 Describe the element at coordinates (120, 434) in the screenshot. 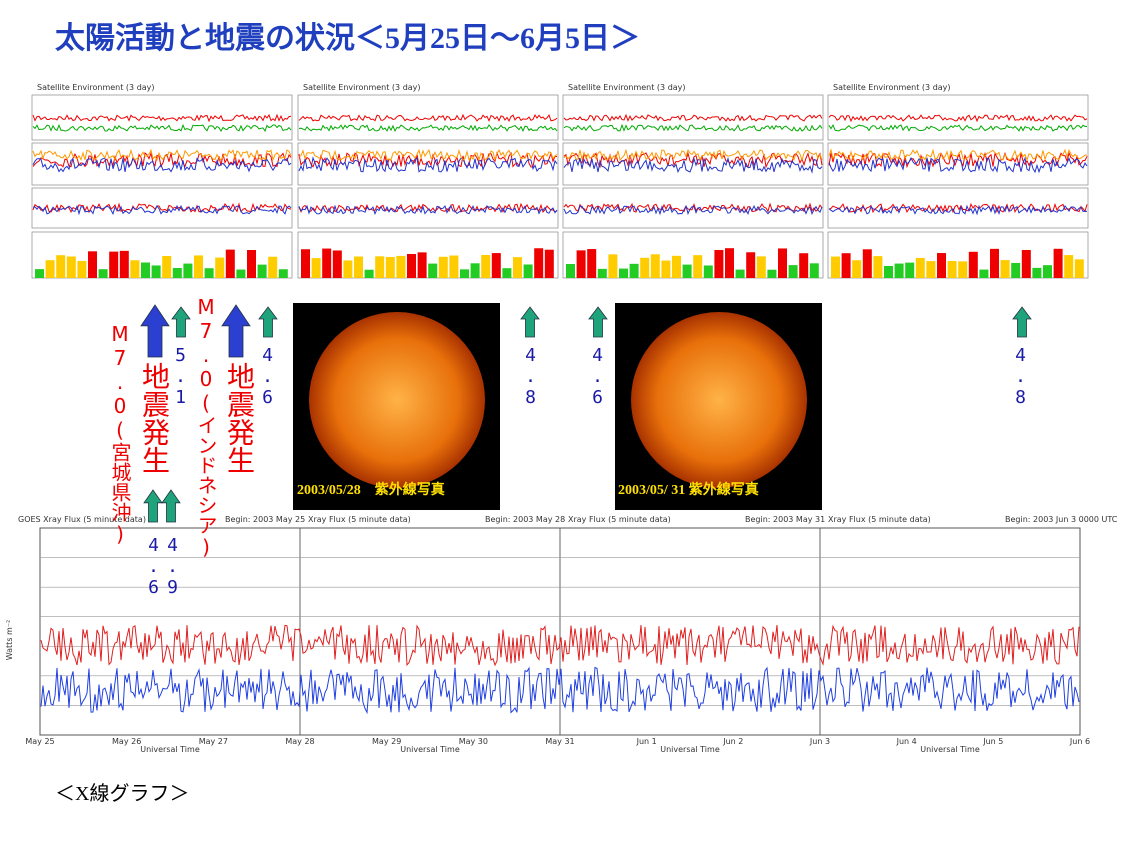

I see `event-detail: M7.0(宮城県沖)` at that location.